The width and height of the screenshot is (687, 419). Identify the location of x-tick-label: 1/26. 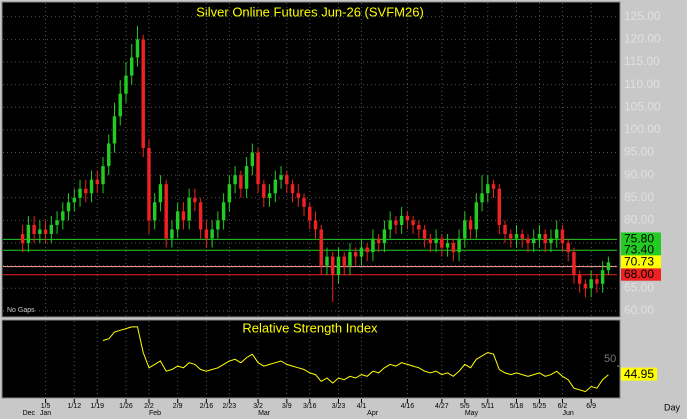
(126, 406).